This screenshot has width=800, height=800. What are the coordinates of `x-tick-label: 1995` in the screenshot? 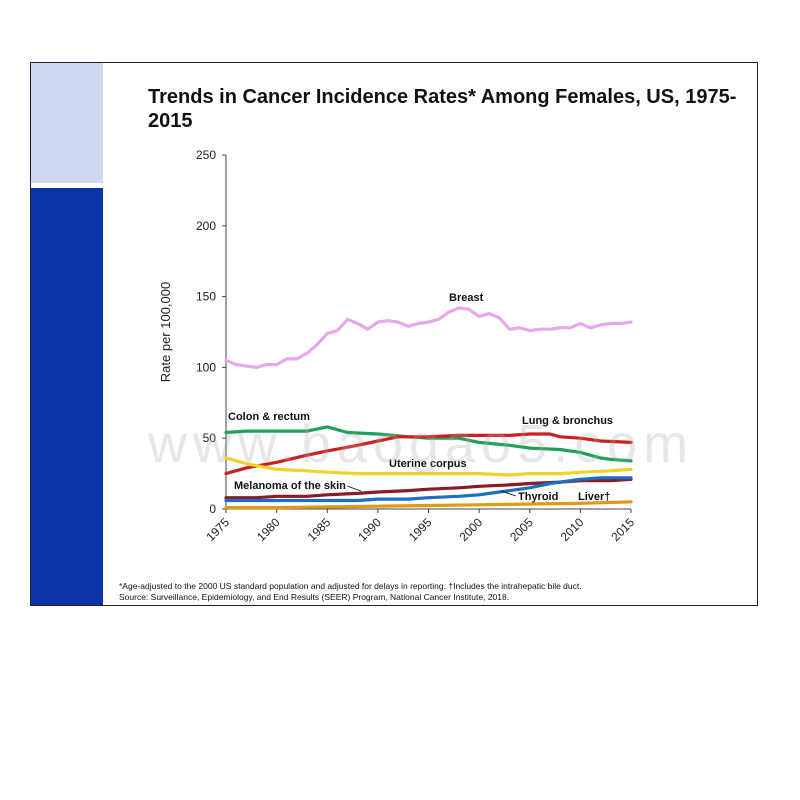 It's located at (420, 529).